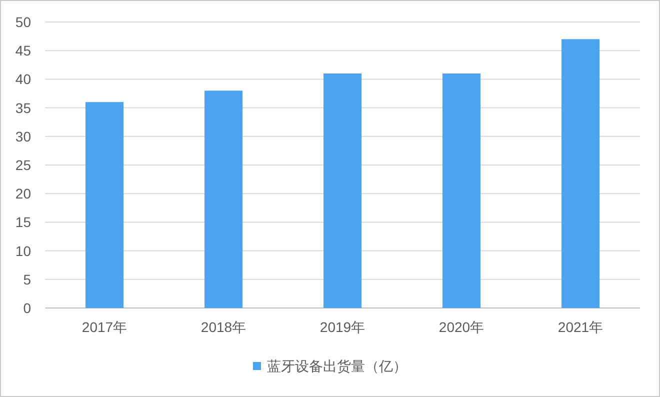 Image resolution: width=660 pixels, height=397 pixels. Describe the element at coordinates (23, 108) in the screenshot. I see `y-tick-label: 35` at that location.